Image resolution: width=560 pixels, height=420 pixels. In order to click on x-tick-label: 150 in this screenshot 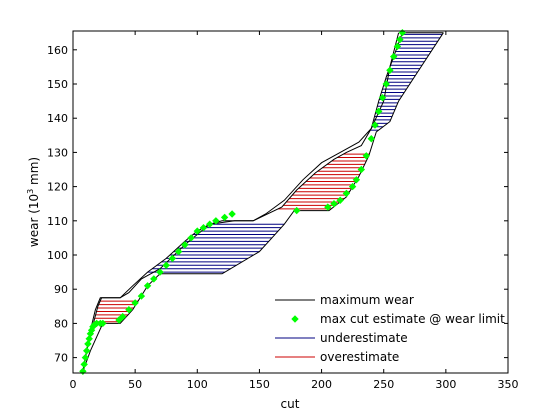, I will do `click(259, 384)`.